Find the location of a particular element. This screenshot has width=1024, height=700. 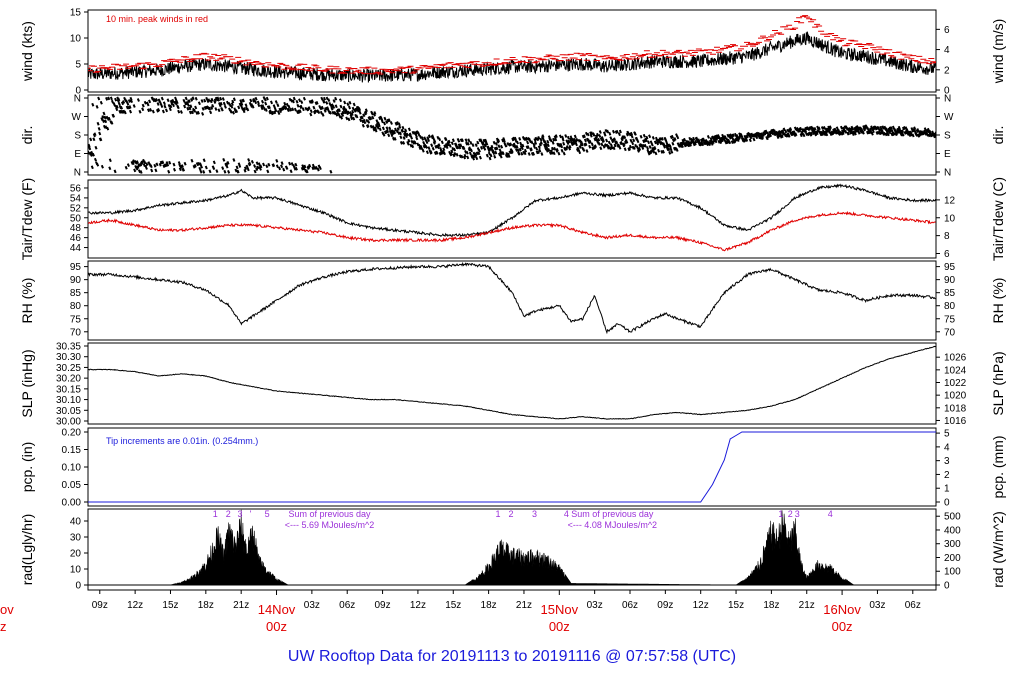

ylabel-left-rad: rad(Lgly/hr) is located at coordinates (27, 550).